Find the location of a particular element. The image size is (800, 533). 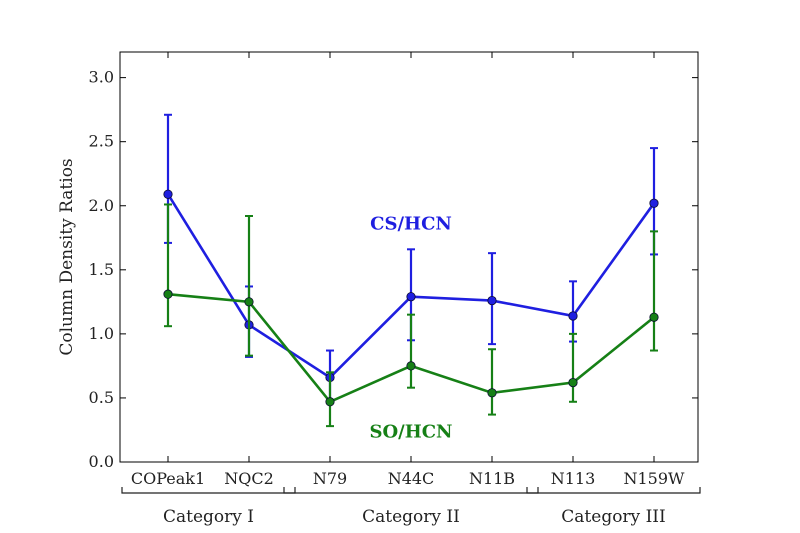

y-tick-label: 2.5 is located at coordinates (101, 141).